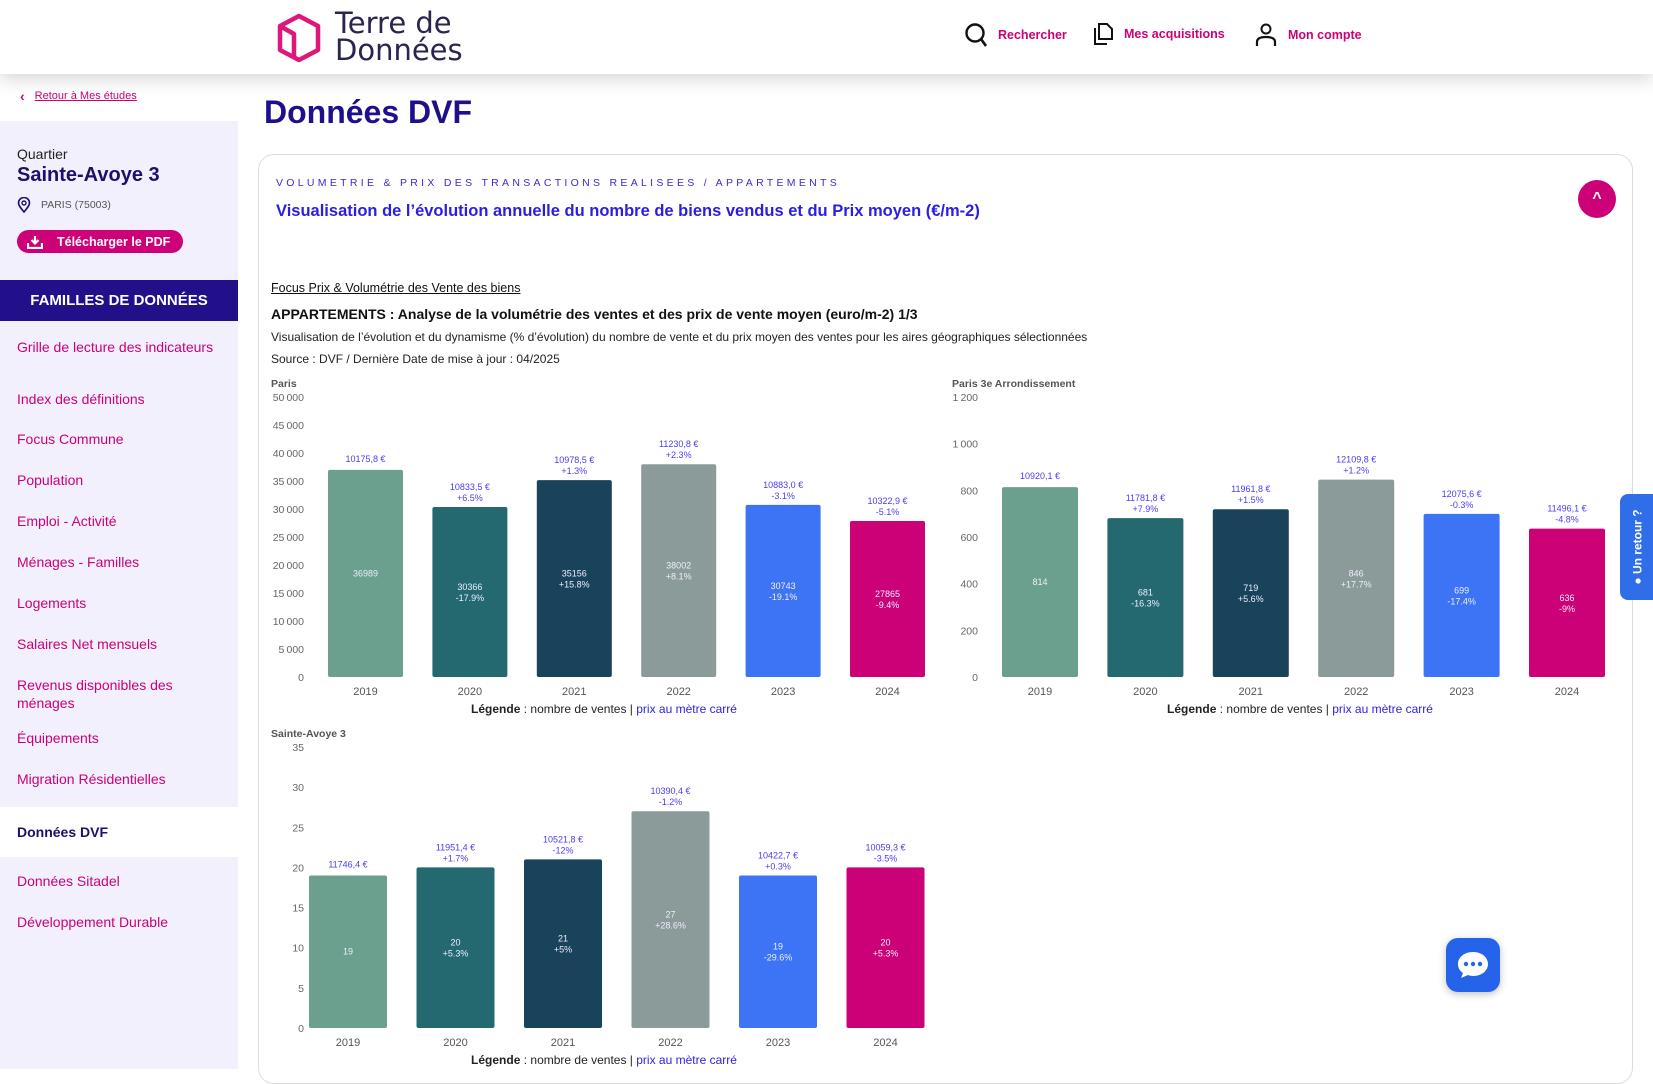  What do you see at coordinates (78, 96) in the screenshot?
I see `back-link: ‹ Retour à Mes études` at bounding box center [78, 96].